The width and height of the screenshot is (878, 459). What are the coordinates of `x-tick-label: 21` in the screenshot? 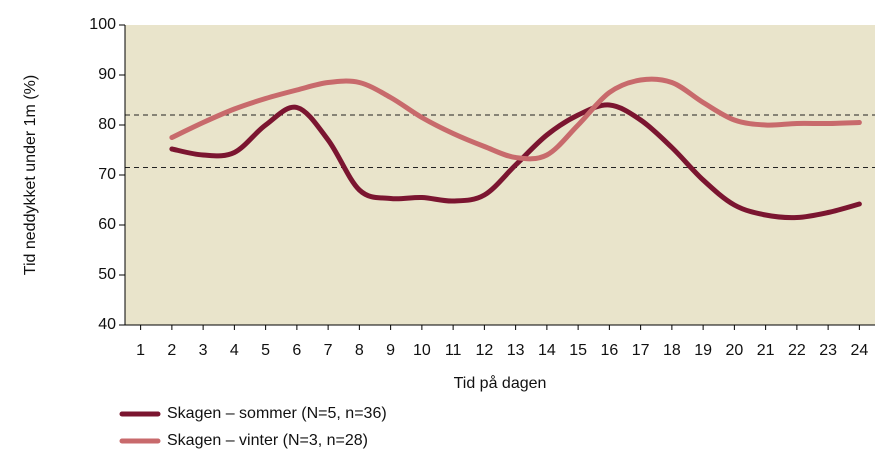 It's located at (766, 350).